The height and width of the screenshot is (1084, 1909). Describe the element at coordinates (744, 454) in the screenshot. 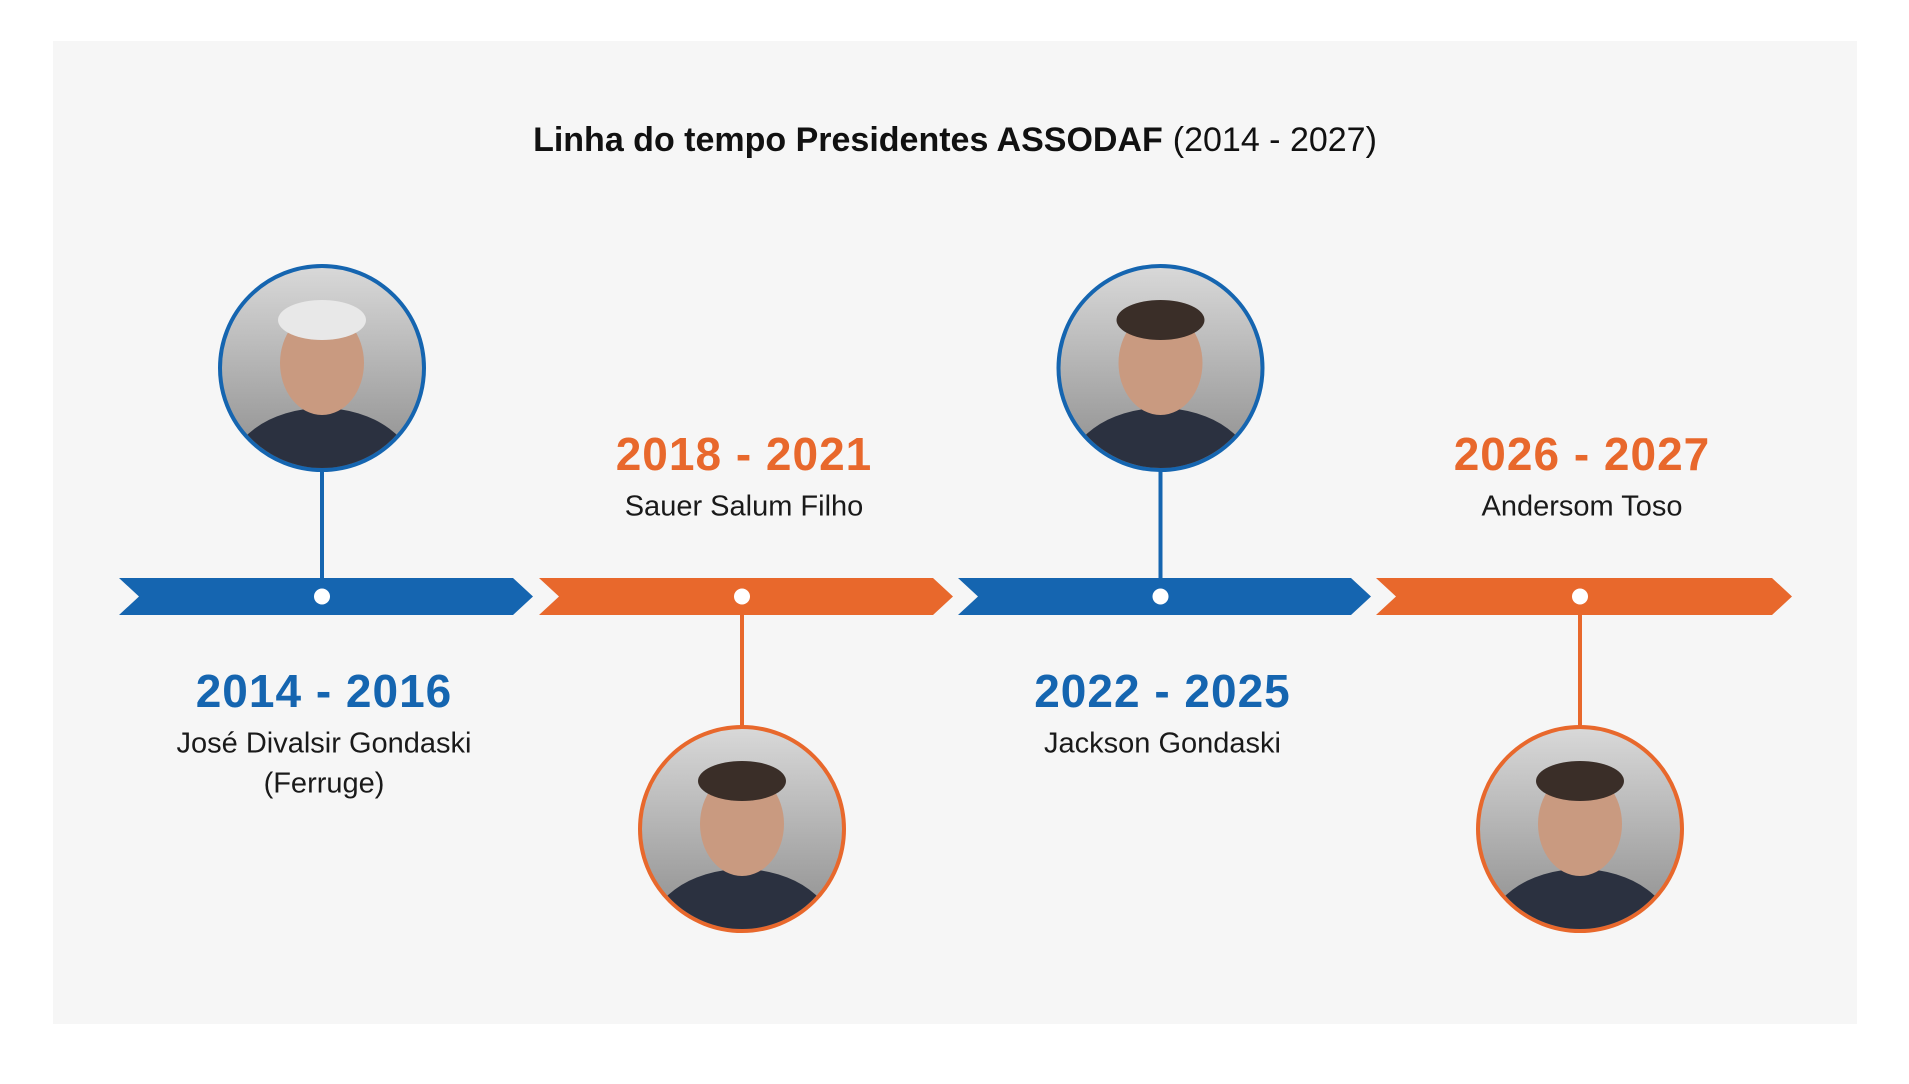

I see `period: 2018 - 2021` at that location.